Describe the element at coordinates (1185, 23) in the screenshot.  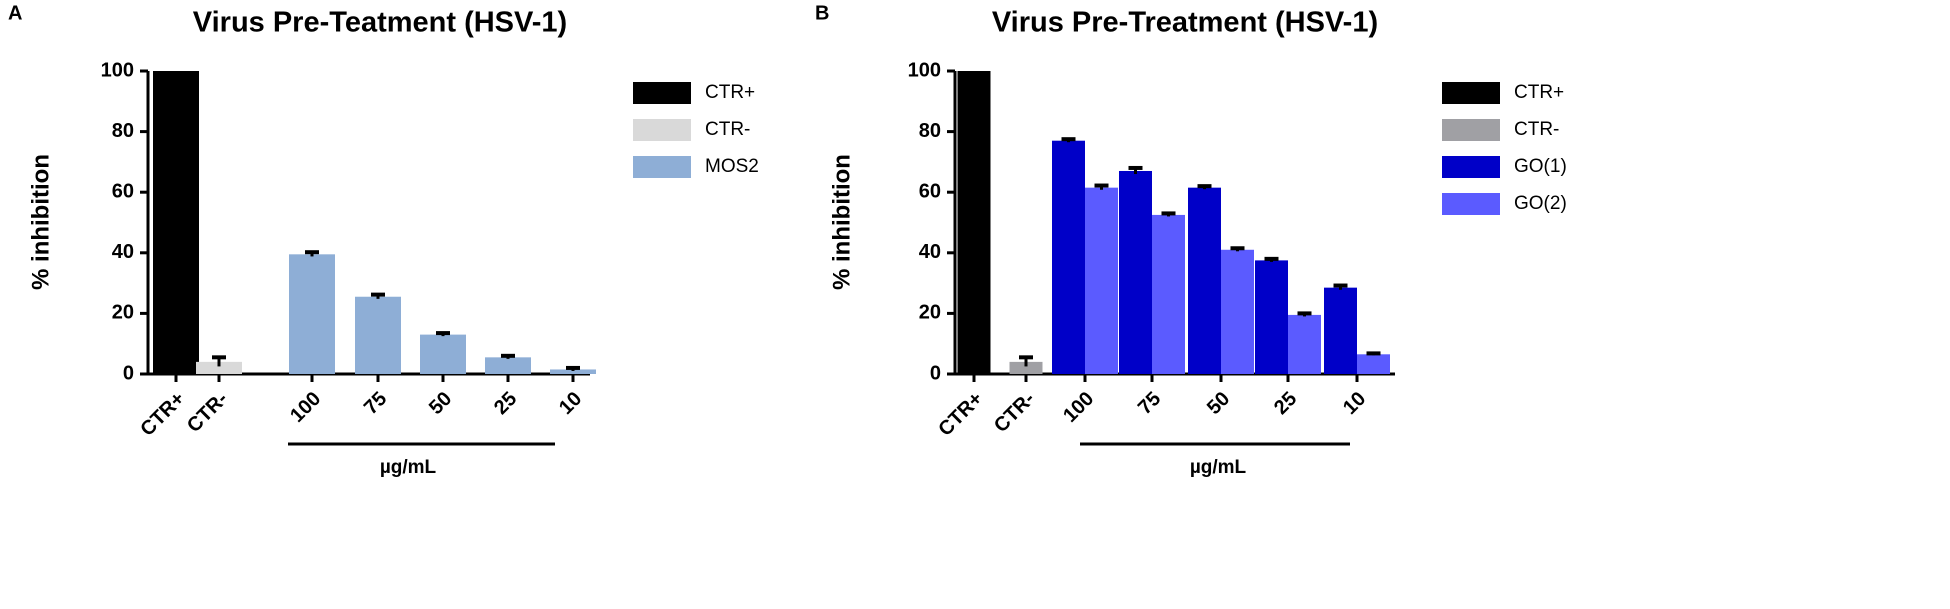
I see `chart-title: Virus Pre-Treatment (HSV-1)` at that location.